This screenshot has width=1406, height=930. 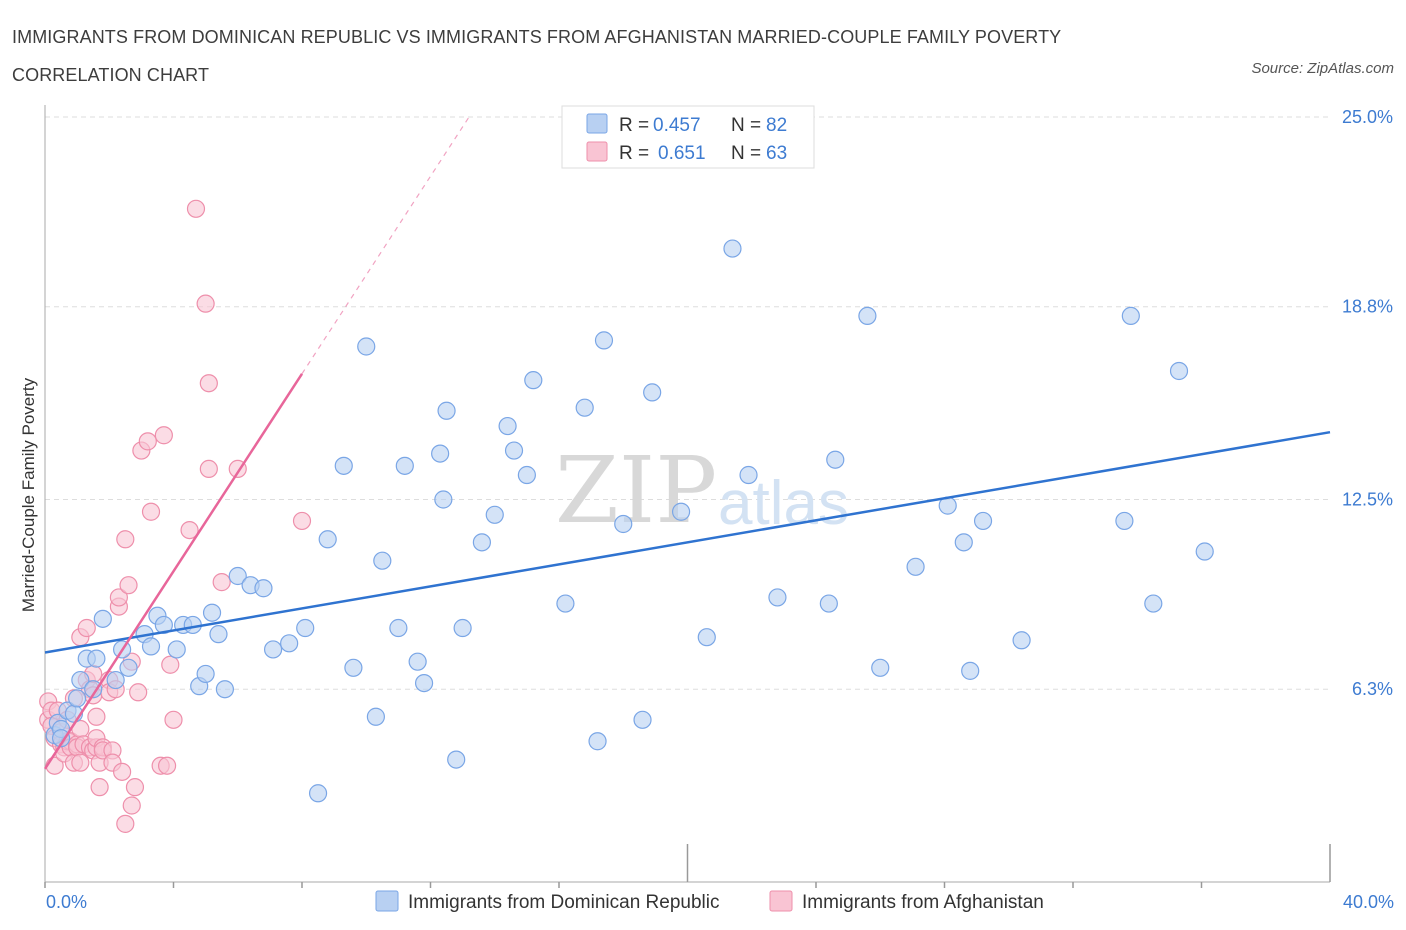 What do you see at coordinates (746, 125) in the screenshot?
I see `legend-n-label-dominican: N =` at bounding box center [746, 125].